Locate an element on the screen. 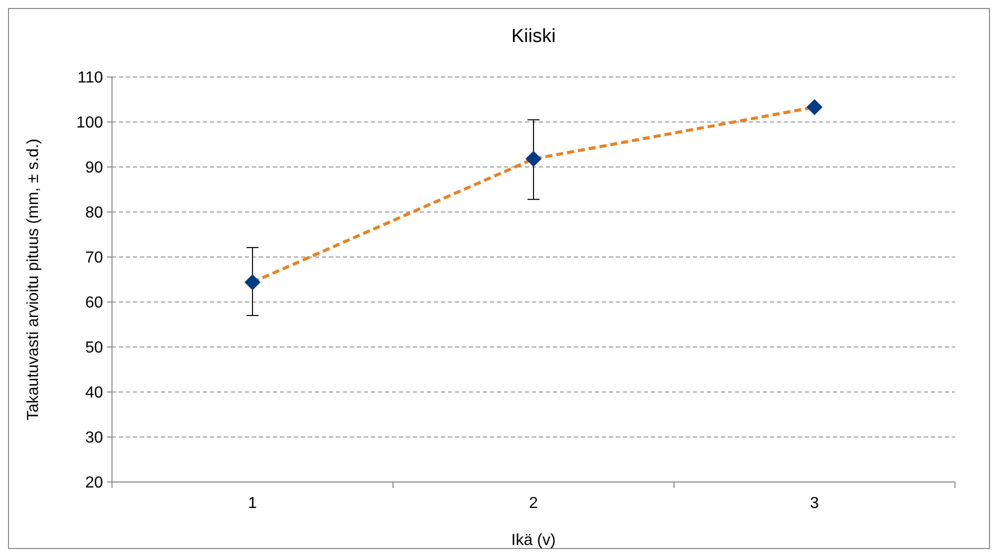 The height and width of the screenshot is (557, 998). y-tick-label: 60 is located at coordinates (94, 303).